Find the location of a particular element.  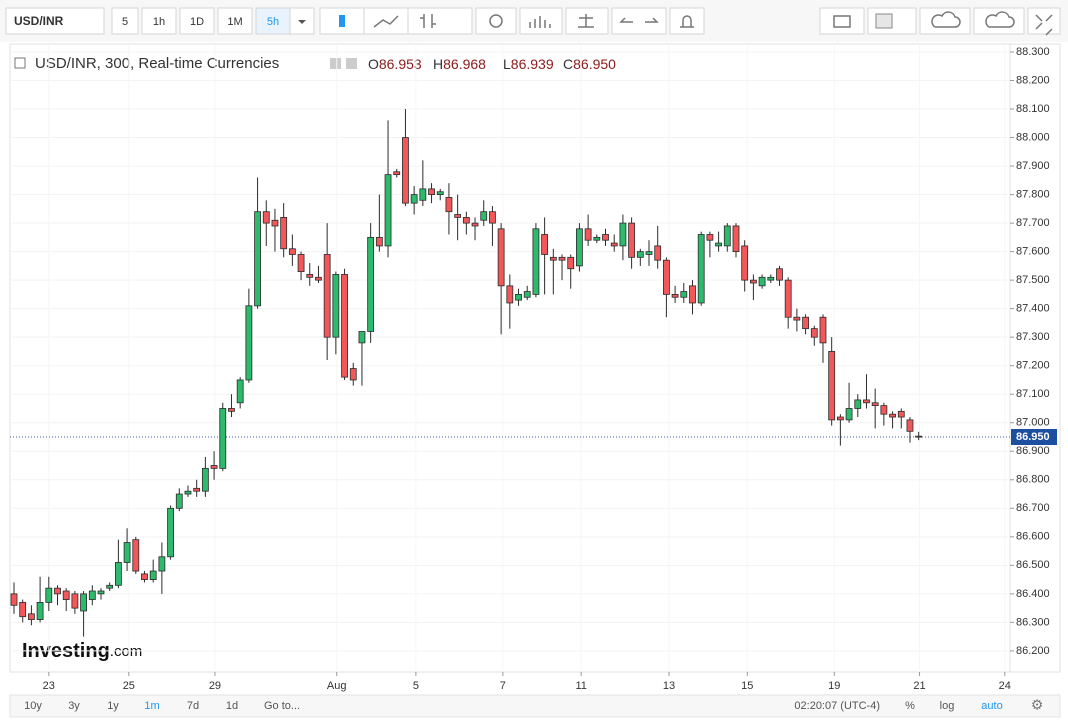

y-tick-label: 86.700 is located at coordinates (1033, 508).